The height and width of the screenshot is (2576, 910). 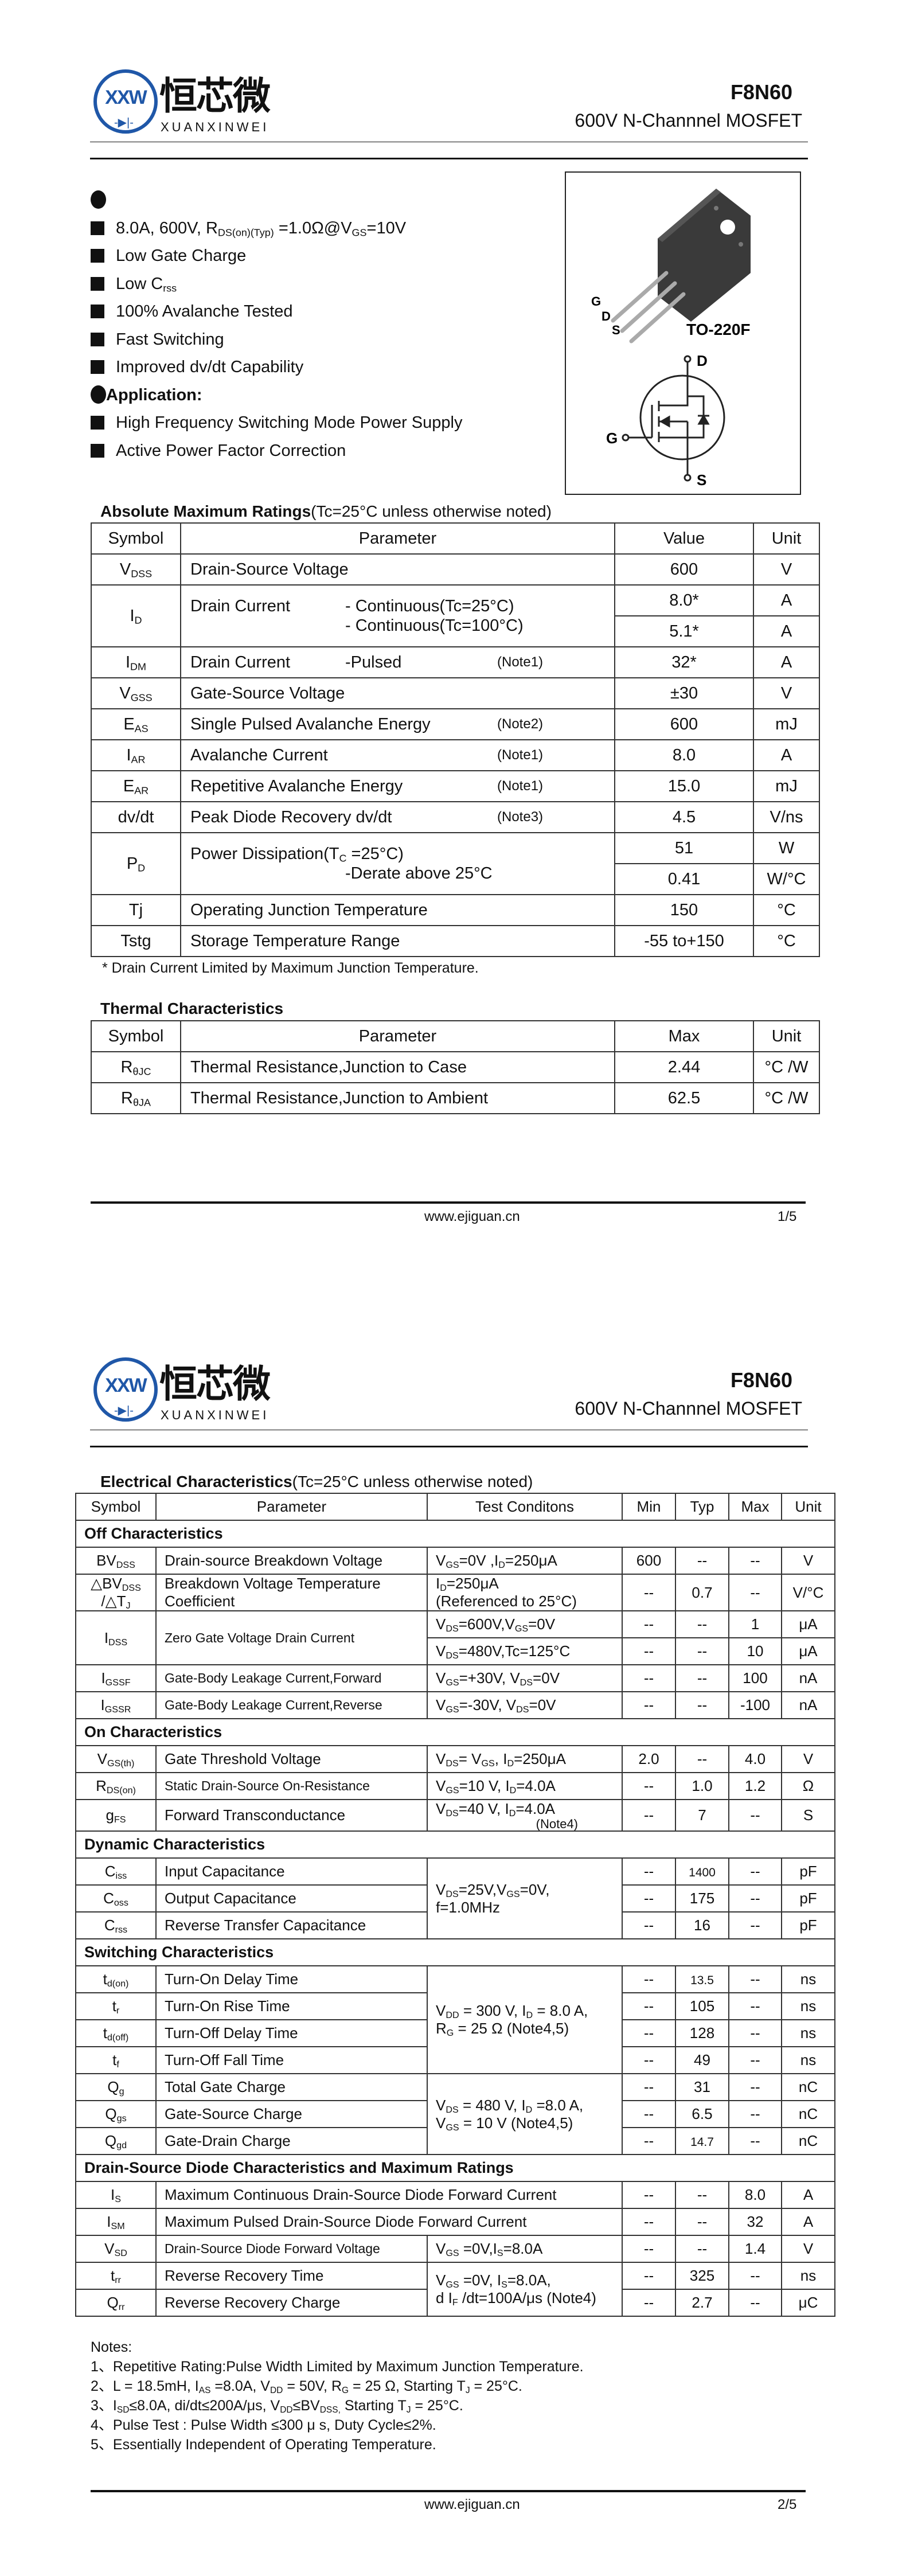 I want to click on electrical-condition: (Tc=25°C unless otherwise noted), so click(x=412, y=1482).